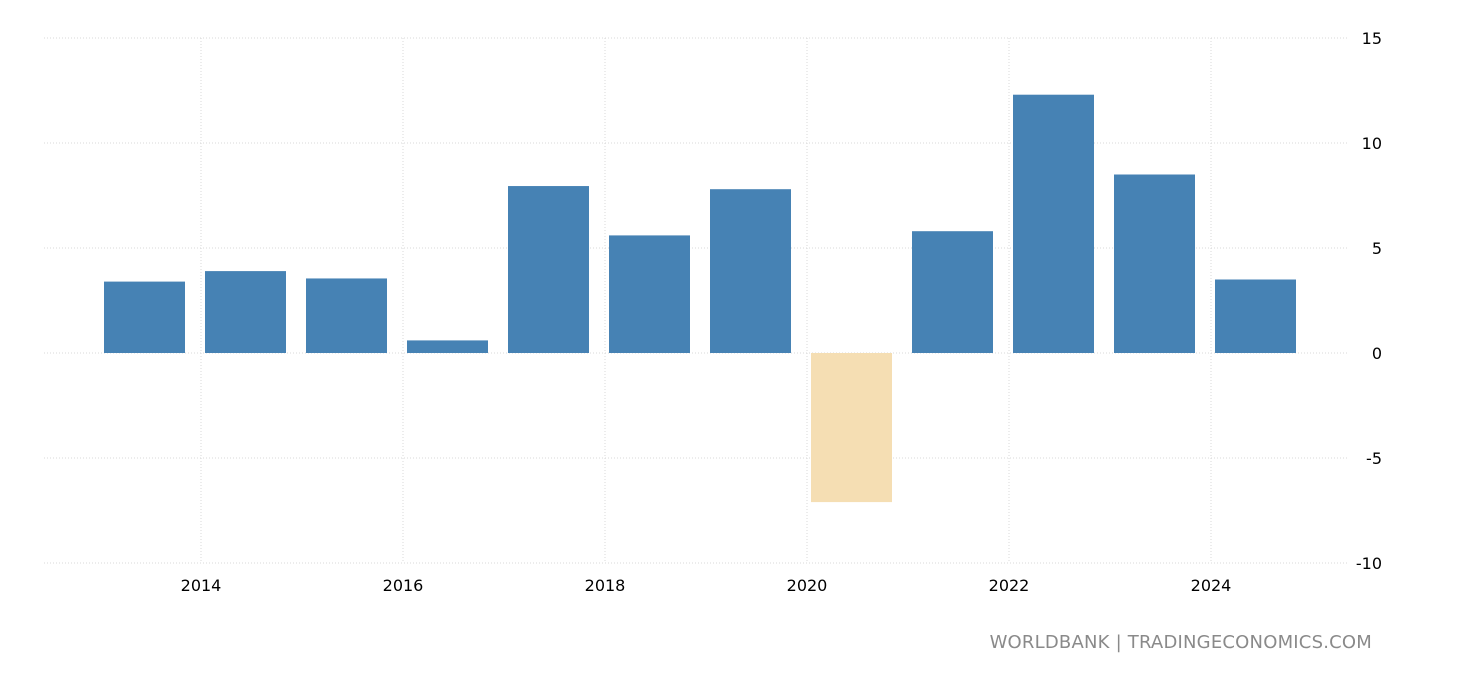 The image size is (1460, 680). I want to click on y-tick-label: -5, so click(1374, 458).